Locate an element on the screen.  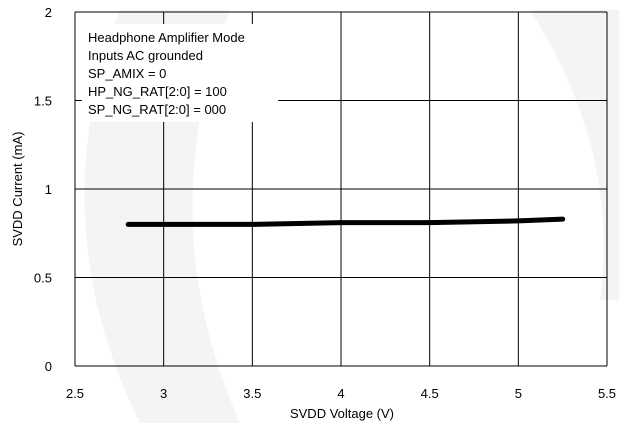
annotation-line: SP_AMIX = 0 is located at coordinates (127, 73).